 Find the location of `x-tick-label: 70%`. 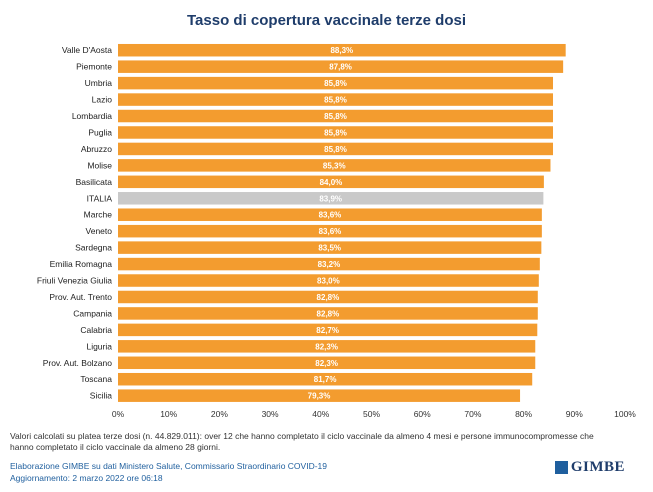

x-tick-label: 70% is located at coordinates (472, 414).